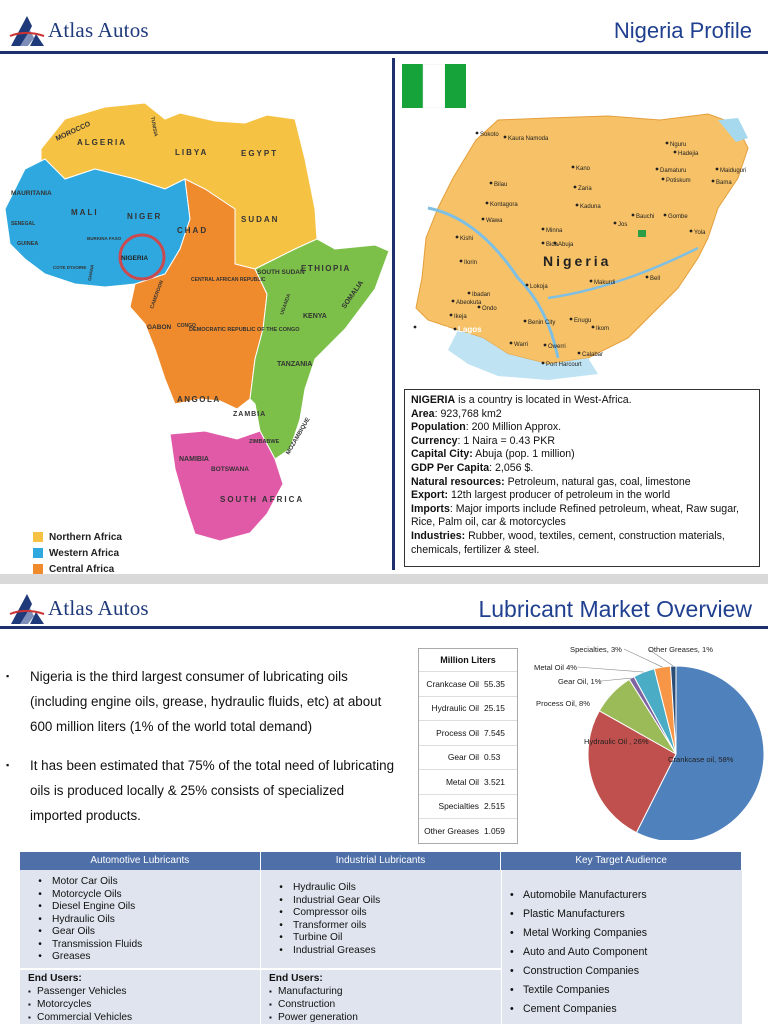  What do you see at coordinates (260, 219) in the screenshot?
I see `map-label-sudan: SUDAN` at bounding box center [260, 219].